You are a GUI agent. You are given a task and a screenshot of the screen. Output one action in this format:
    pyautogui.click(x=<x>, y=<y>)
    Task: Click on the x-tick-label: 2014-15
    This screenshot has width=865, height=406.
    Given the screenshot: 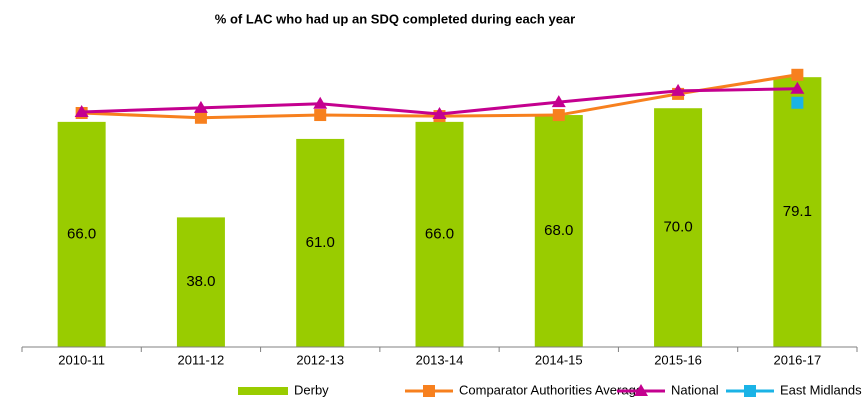 What is the action you would take?
    pyautogui.click(x=559, y=359)
    